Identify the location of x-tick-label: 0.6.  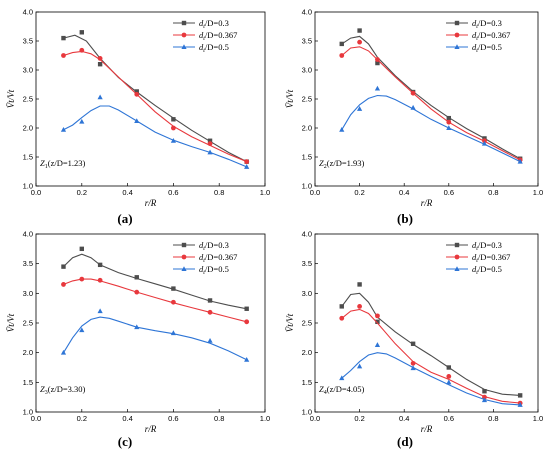
(173, 192).